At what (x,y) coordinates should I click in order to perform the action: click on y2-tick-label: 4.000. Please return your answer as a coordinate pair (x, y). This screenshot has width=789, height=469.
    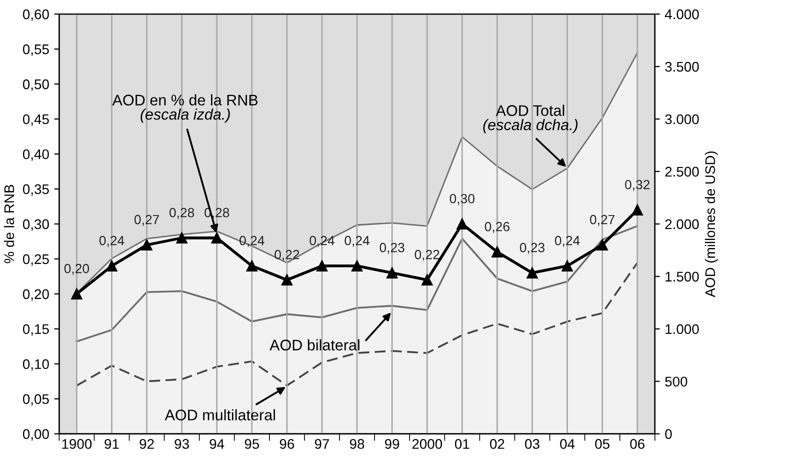
    Looking at the image, I should click on (681, 14).